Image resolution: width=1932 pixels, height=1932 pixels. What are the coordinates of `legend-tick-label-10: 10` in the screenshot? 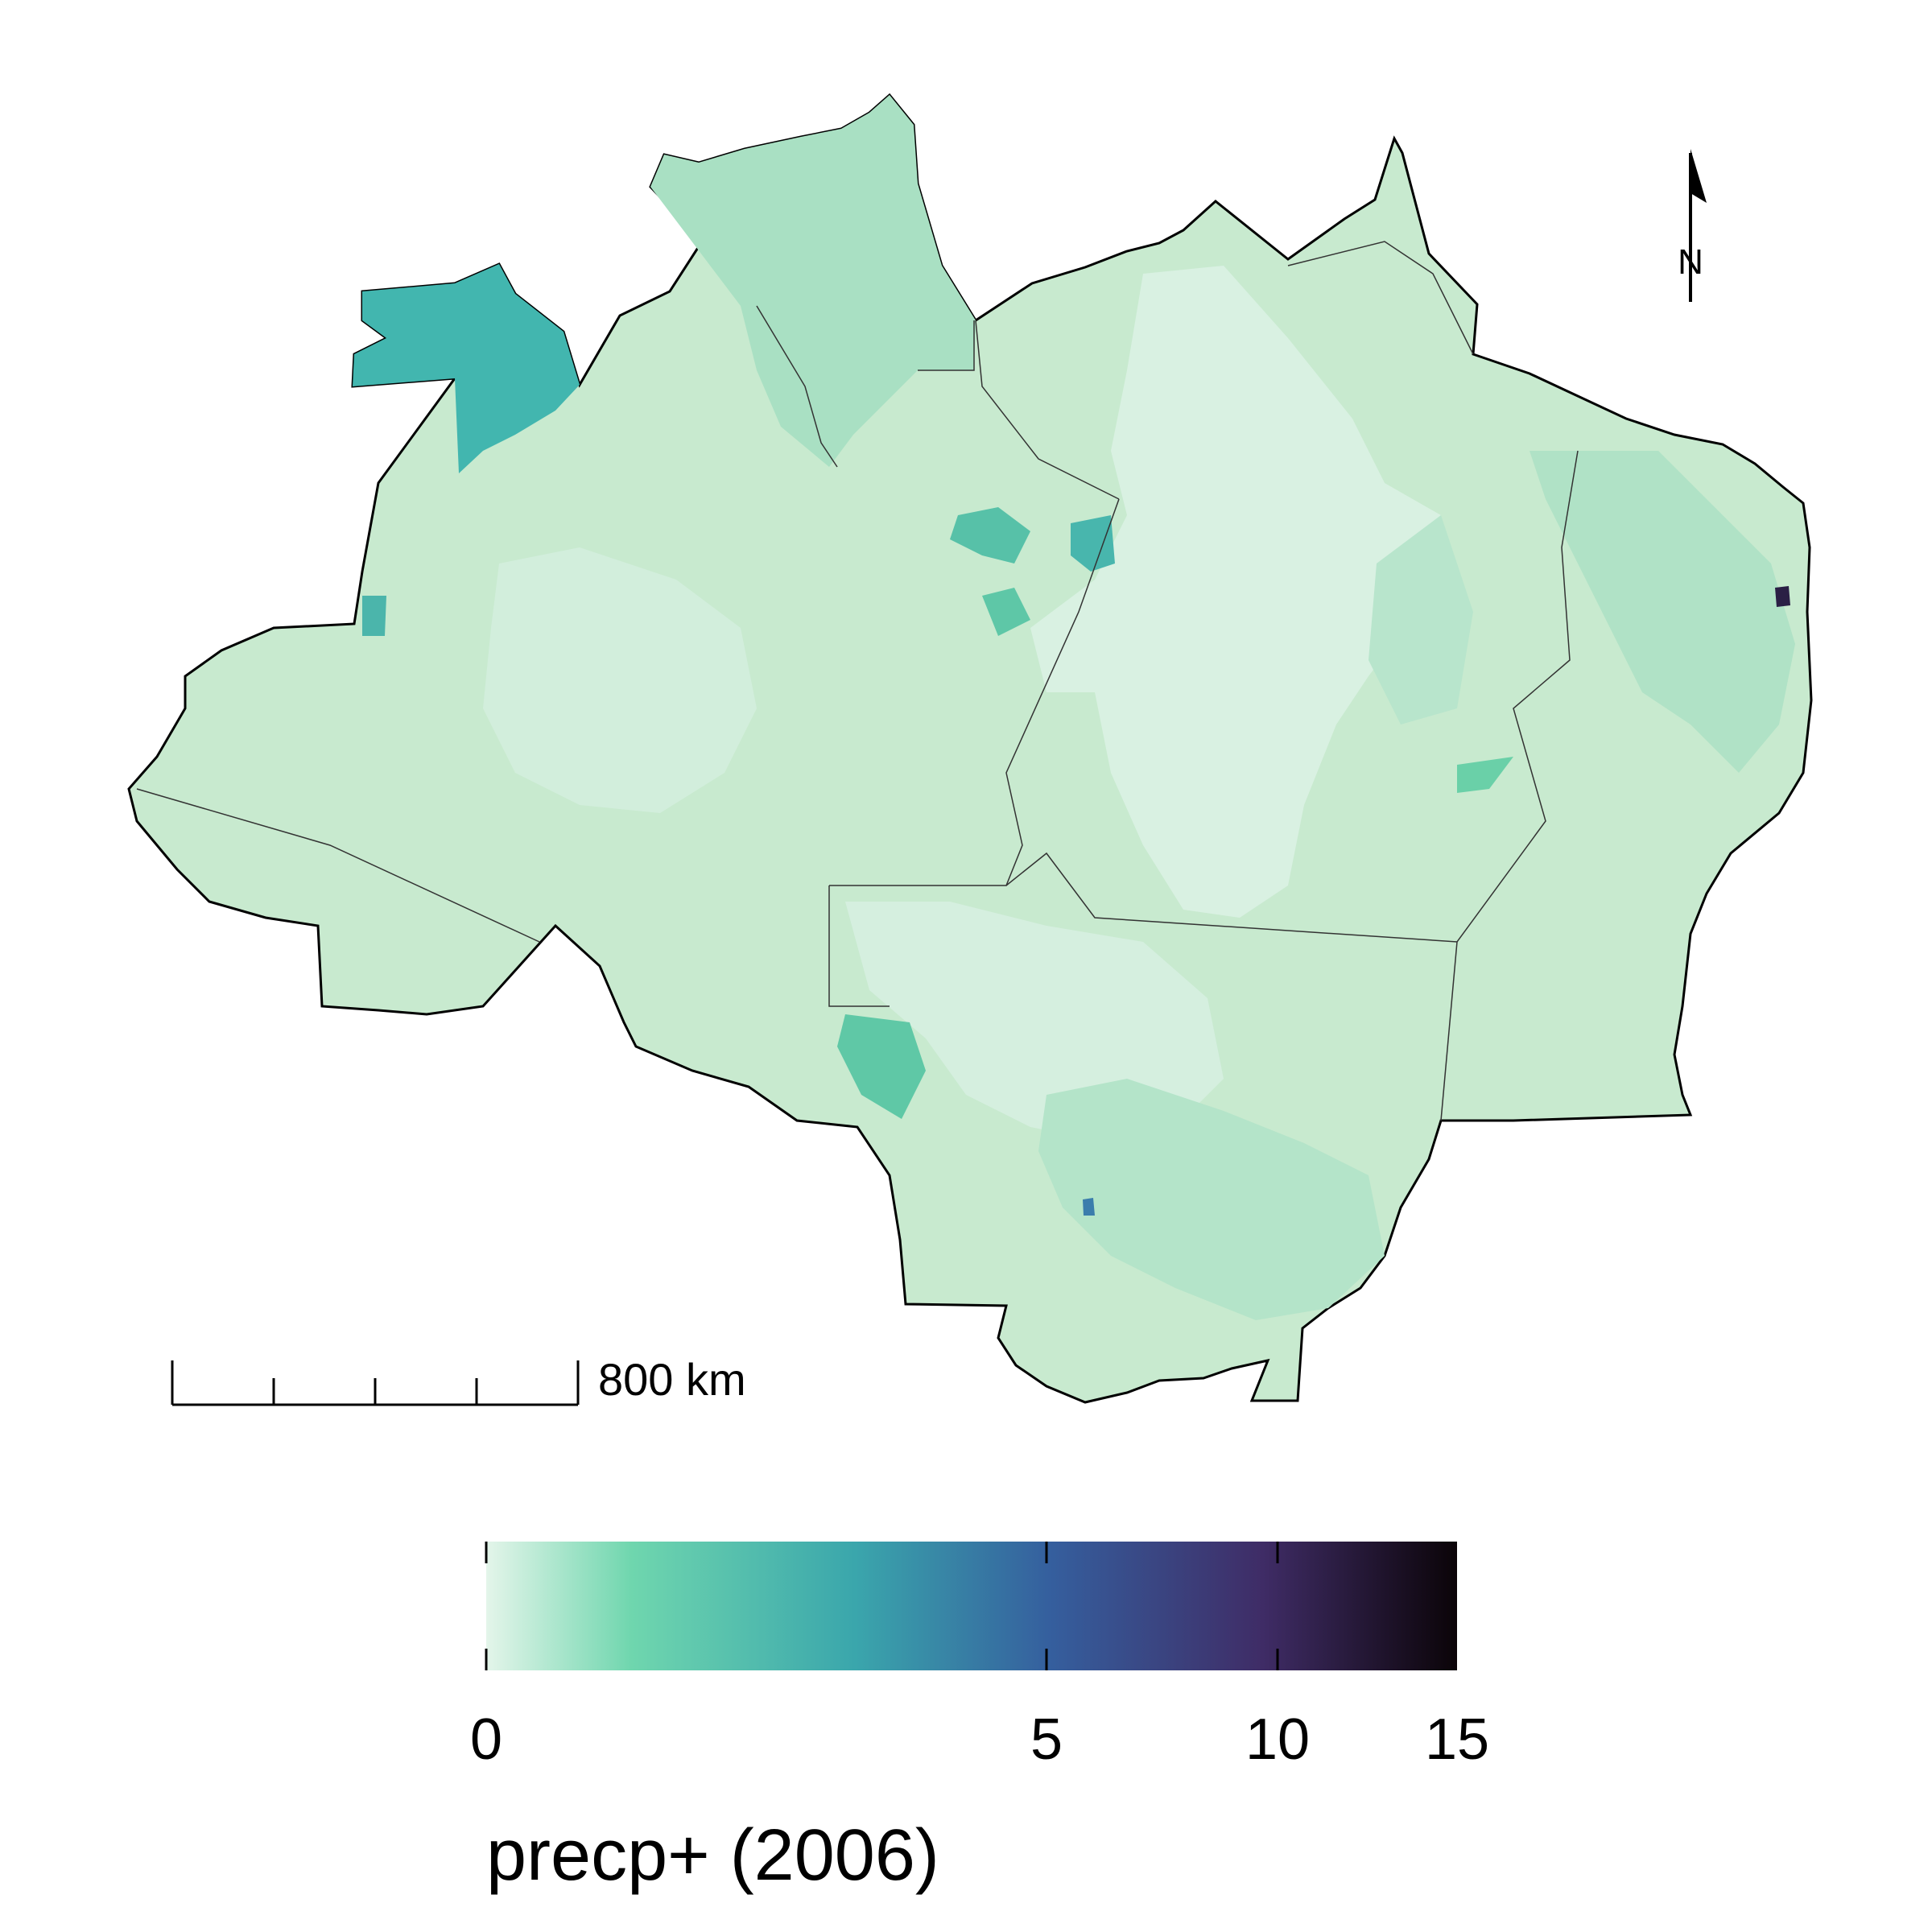 It's located at (1277, 1739).